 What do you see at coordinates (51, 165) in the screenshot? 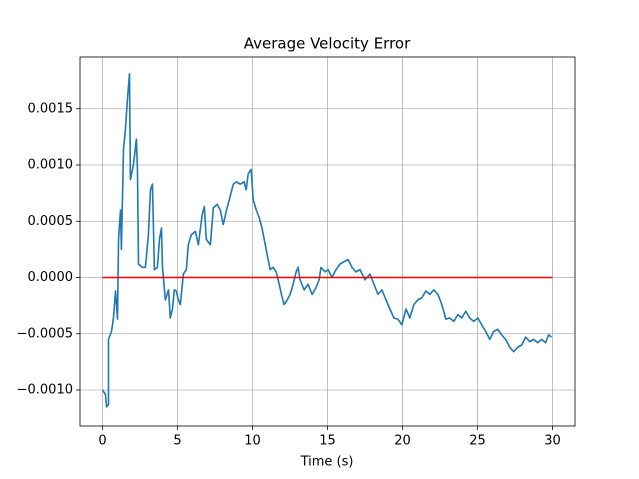
I see `y-tick-label: 0.0010` at bounding box center [51, 165].